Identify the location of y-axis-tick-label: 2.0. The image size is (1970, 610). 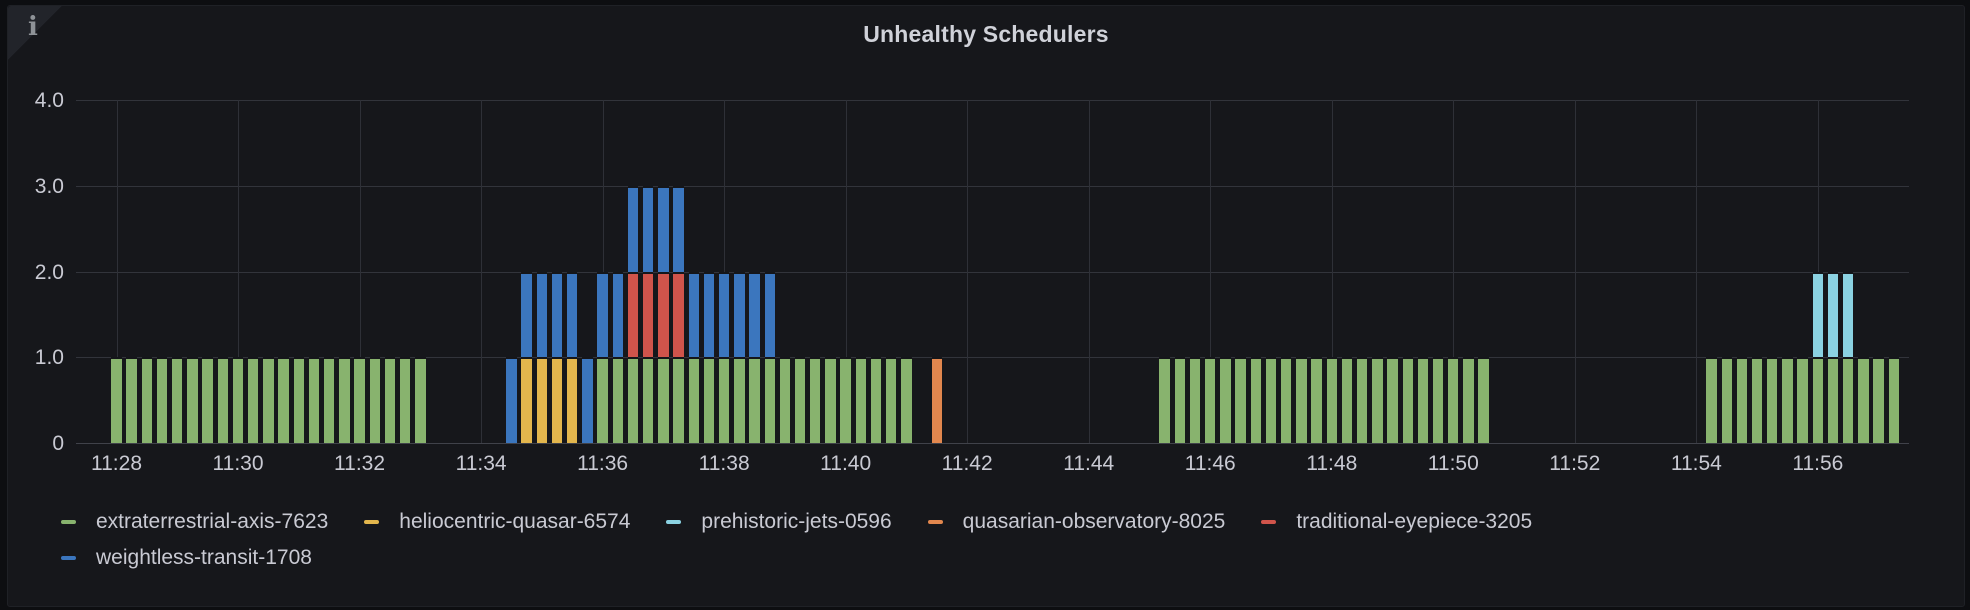
(49, 272).